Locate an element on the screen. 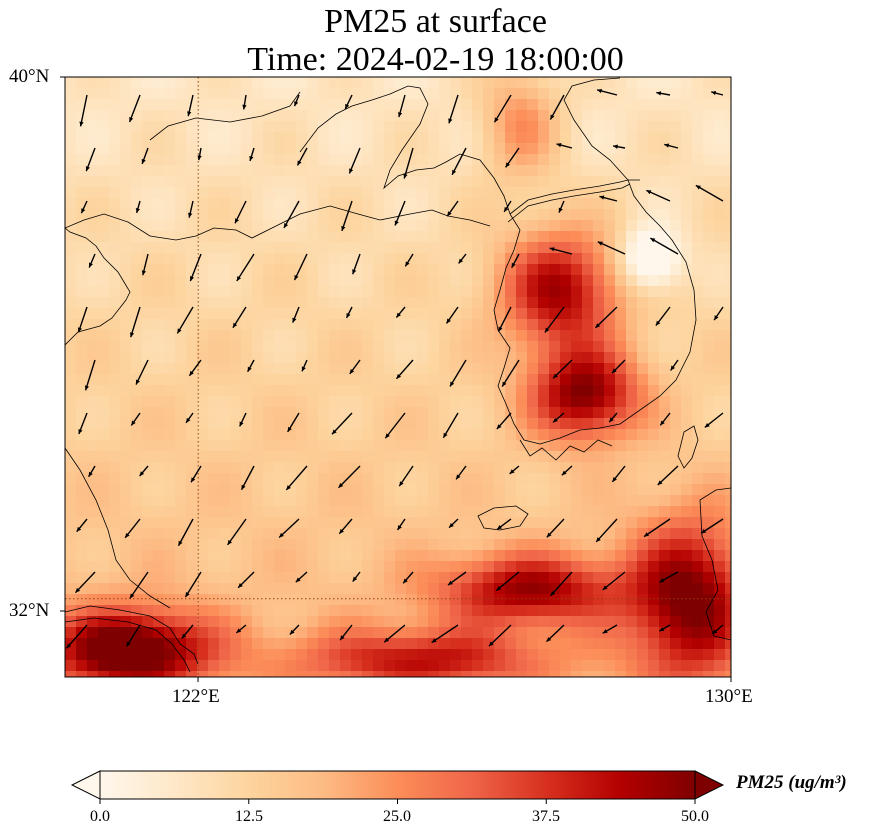 The height and width of the screenshot is (839, 871). liaodong-coast is located at coordinates (405, 150).